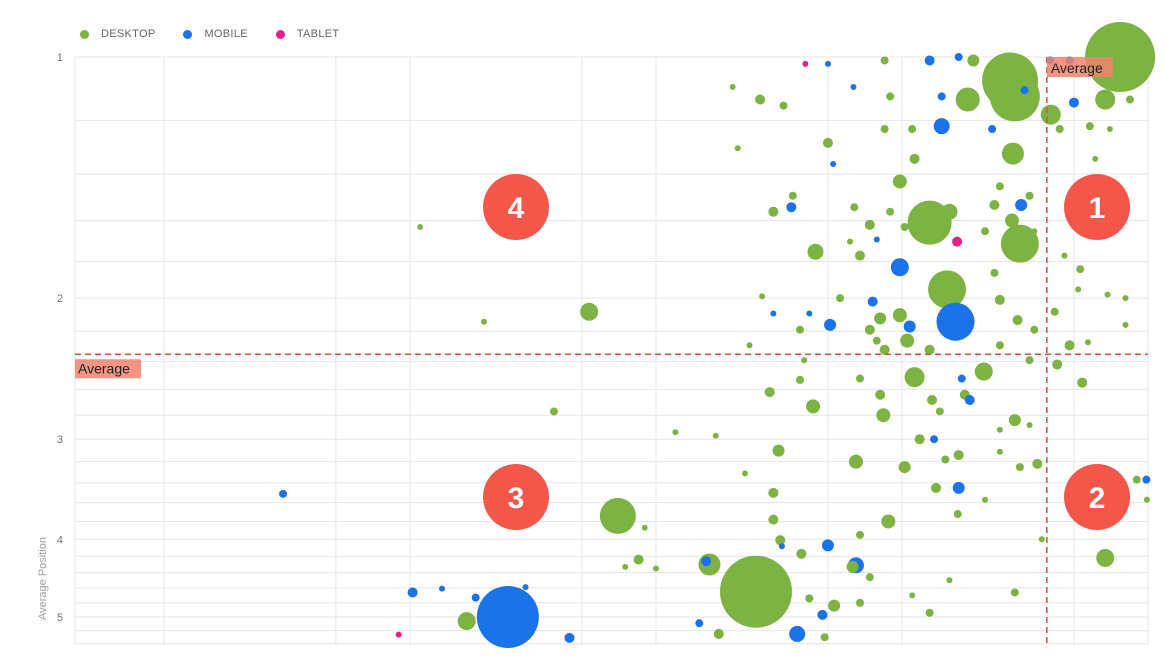 This screenshot has width=1165, height=663. What do you see at coordinates (516, 208) in the screenshot?
I see `quadrant-label-4: 4` at bounding box center [516, 208].